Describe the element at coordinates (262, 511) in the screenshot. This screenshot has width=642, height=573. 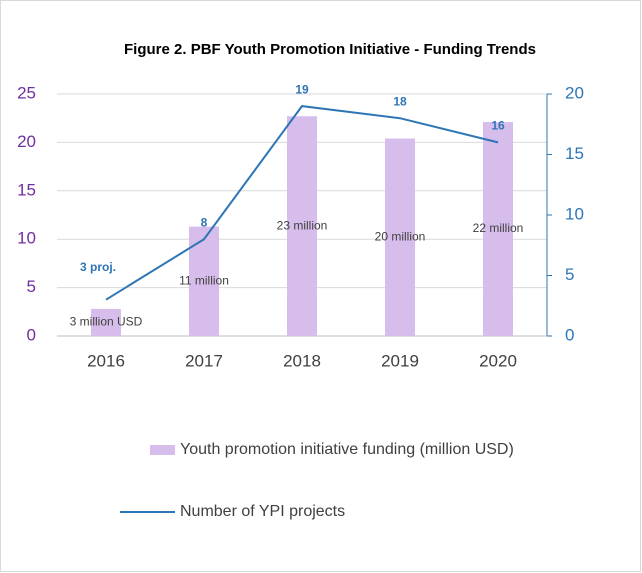
I see `legend-label: Number of YPI projects` at that location.